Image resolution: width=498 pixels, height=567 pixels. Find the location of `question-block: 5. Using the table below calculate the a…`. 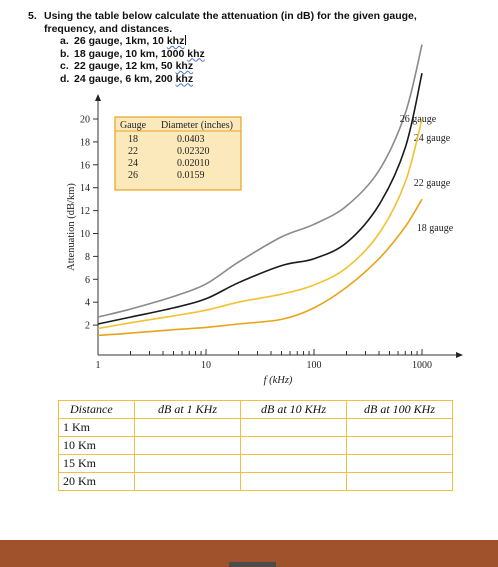

question-block: 5. Using the table below calculate the a… is located at coordinates (258, 47).